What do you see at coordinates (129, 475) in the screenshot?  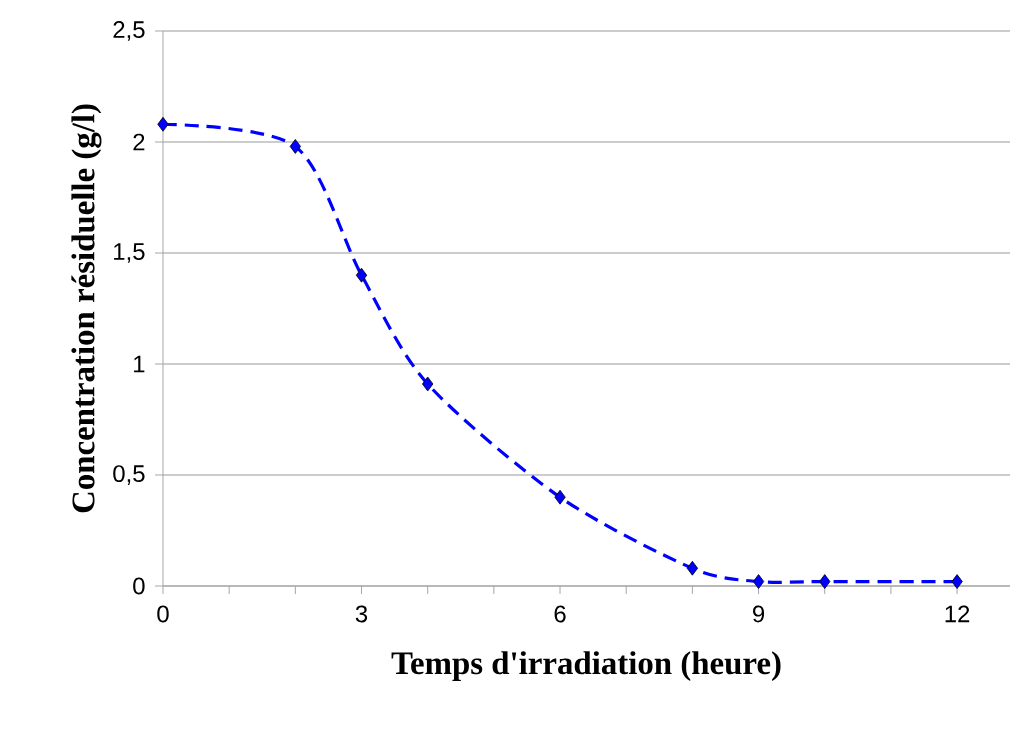 I see `y-tick-label: 0,5` at bounding box center [129, 475].